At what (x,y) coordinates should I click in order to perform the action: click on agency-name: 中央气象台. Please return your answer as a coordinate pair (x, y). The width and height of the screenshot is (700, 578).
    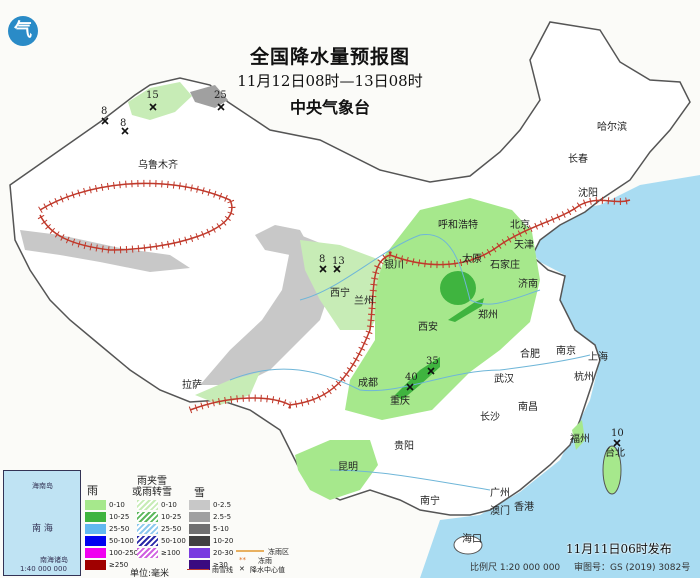
    Looking at the image, I should click on (329, 107).